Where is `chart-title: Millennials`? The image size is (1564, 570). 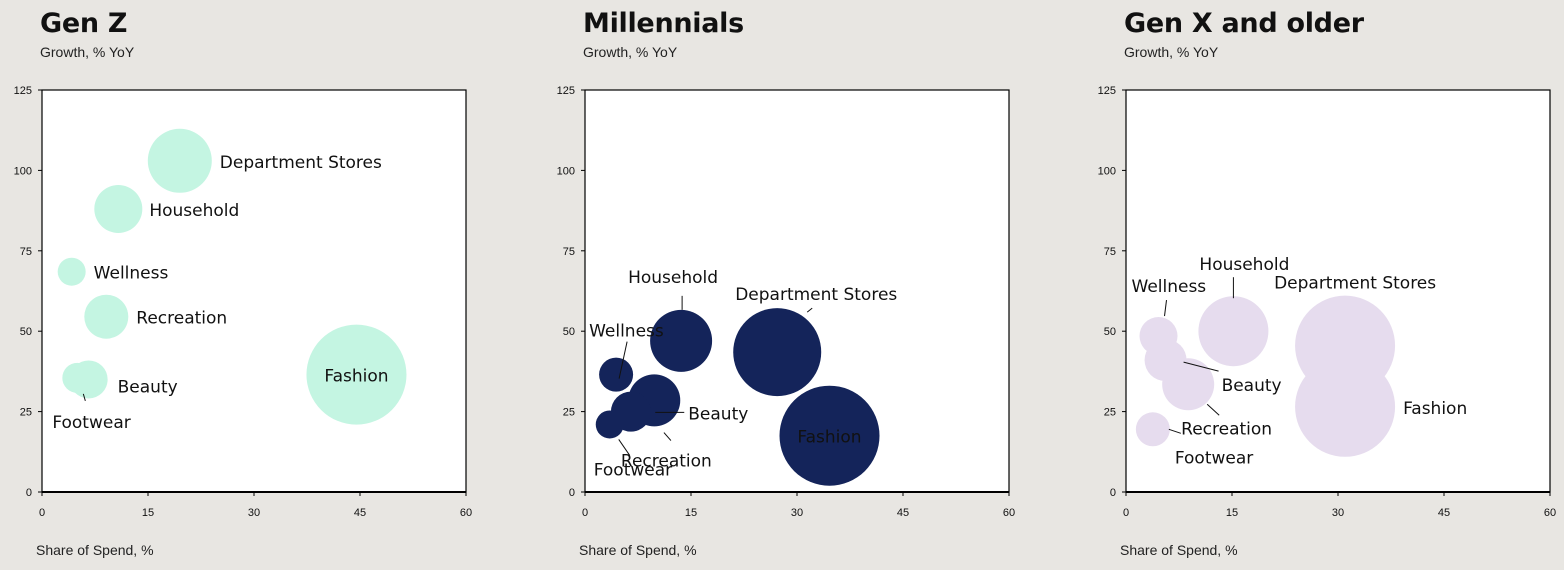
chart-title: Millennials is located at coordinates (663, 23).